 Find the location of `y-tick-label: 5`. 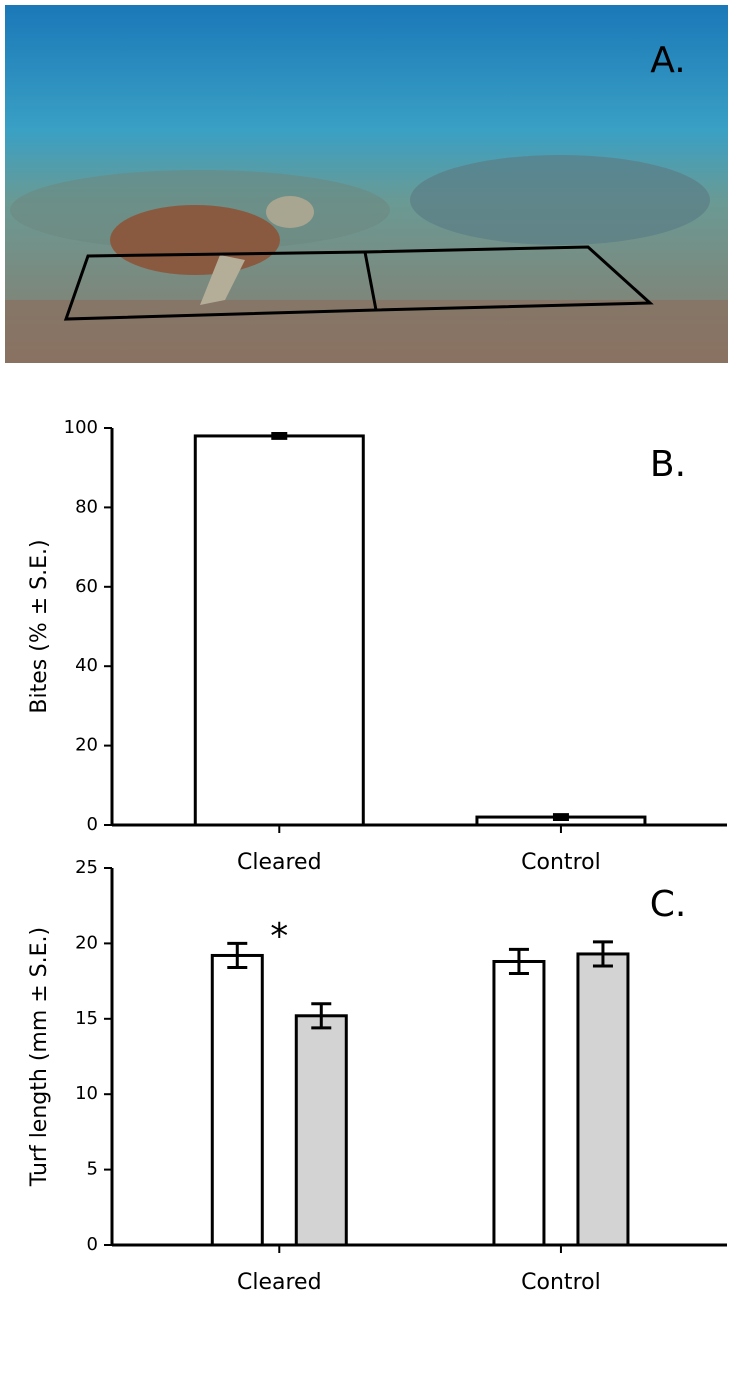

y-tick-label: 5 is located at coordinates (92, 1169).